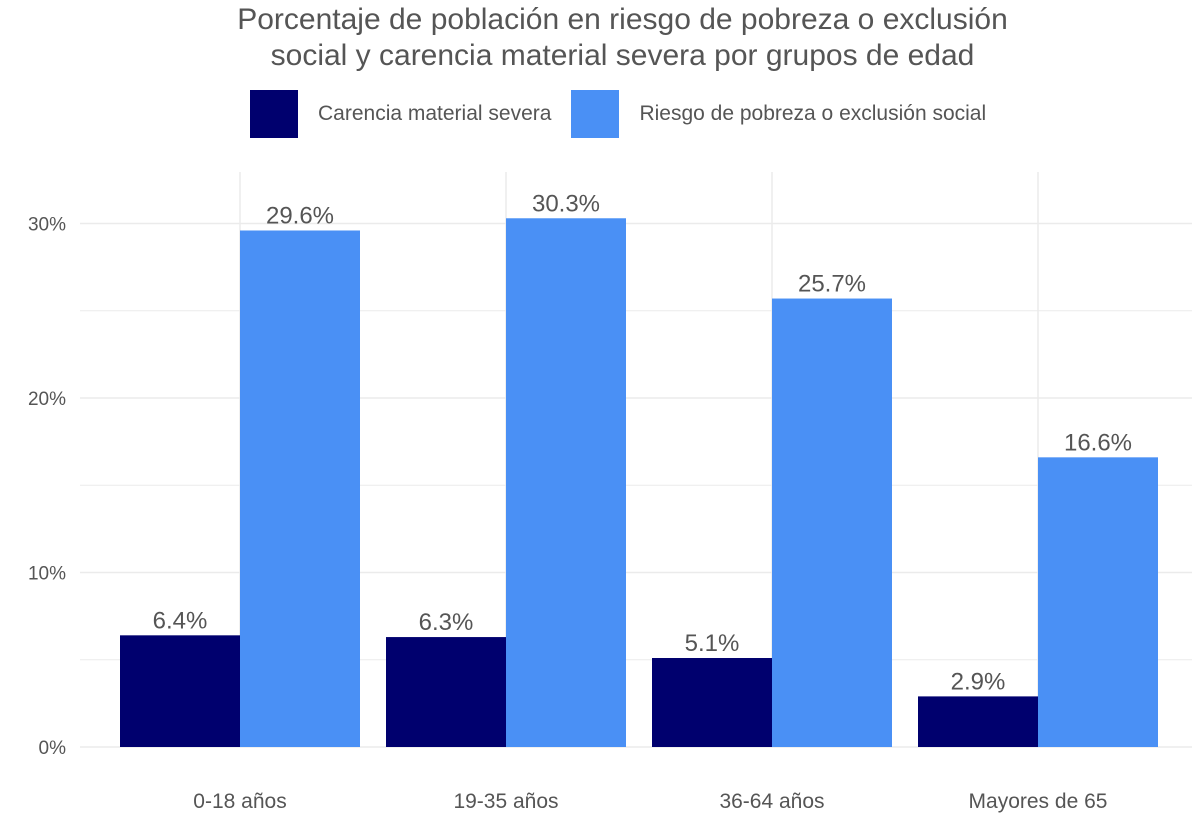 The width and height of the screenshot is (1200, 828). I want to click on legend-swatch-riesgo, so click(595, 114).